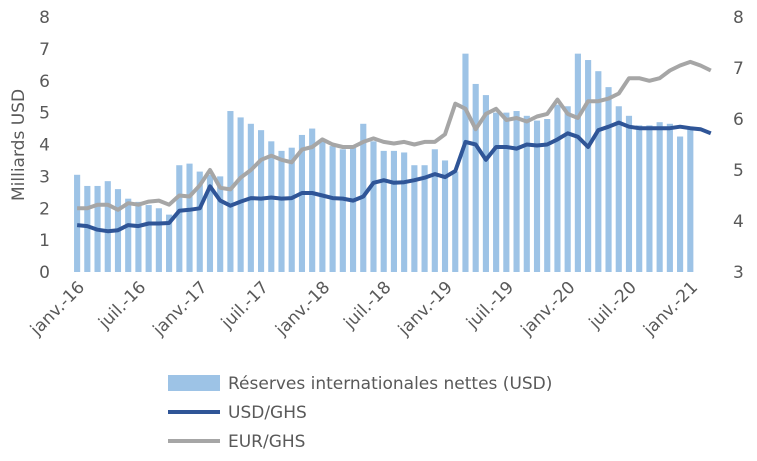  Describe the element at coordinates (266, 442) in the screenshot. I see `legend-label: EUR/GHS` at that location.